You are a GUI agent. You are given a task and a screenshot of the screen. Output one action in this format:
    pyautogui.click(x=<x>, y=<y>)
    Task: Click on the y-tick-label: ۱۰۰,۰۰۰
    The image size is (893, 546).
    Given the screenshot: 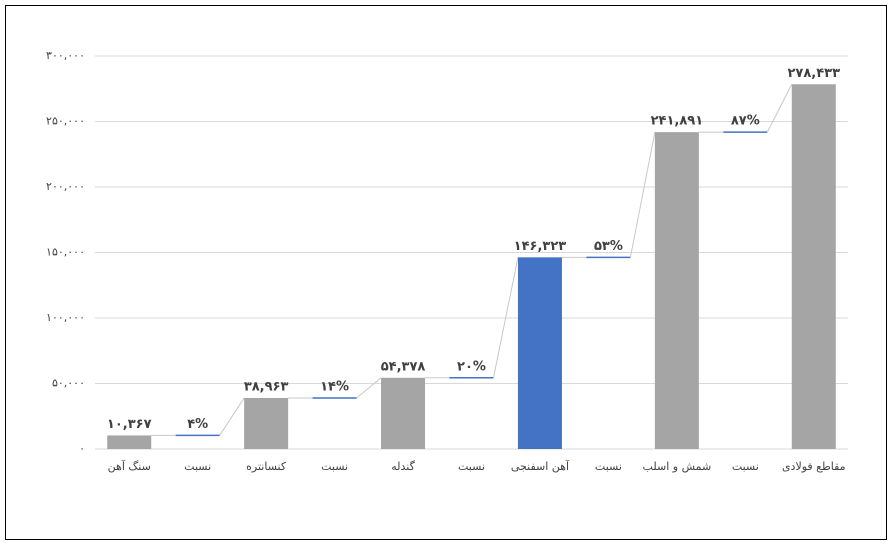 What is the action you would take?
    pyautogui.click(x=65, y=317)
    